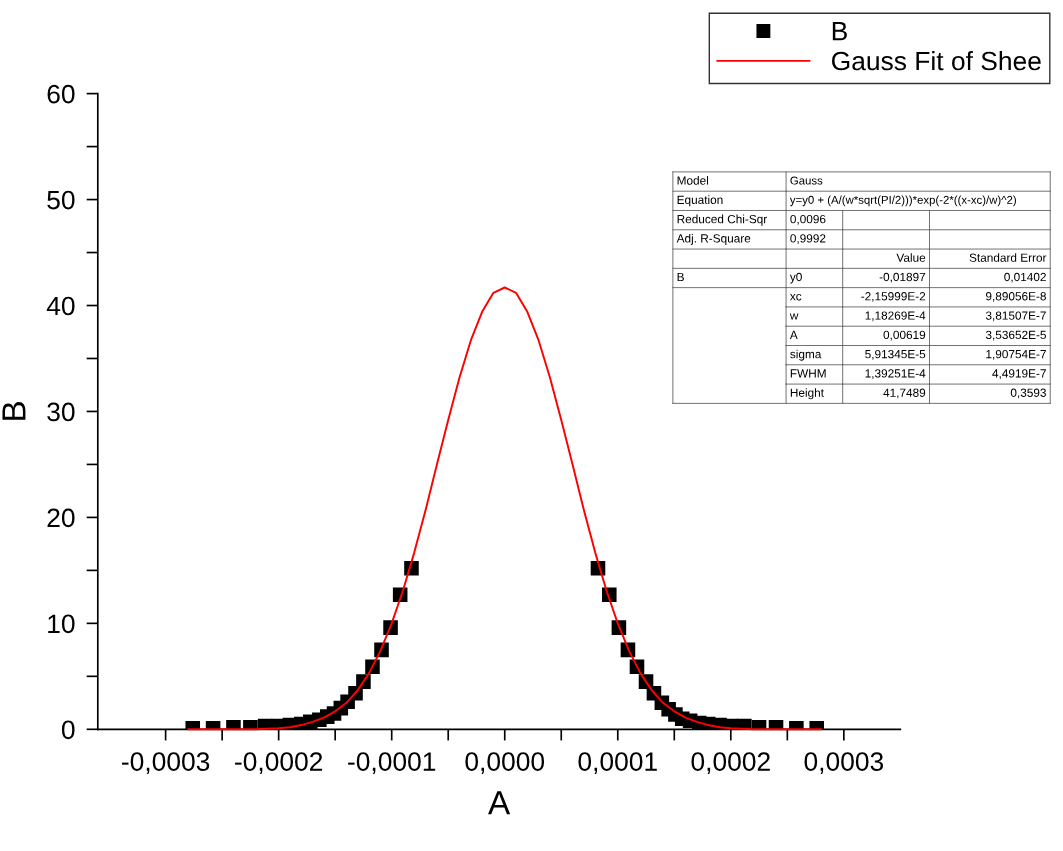 The image size is (1063, 851). Describe the element at coordinates (918, 355) in the screenshot. I see `text: sigma 5,91345E-5 1,90754E-7` at that location.